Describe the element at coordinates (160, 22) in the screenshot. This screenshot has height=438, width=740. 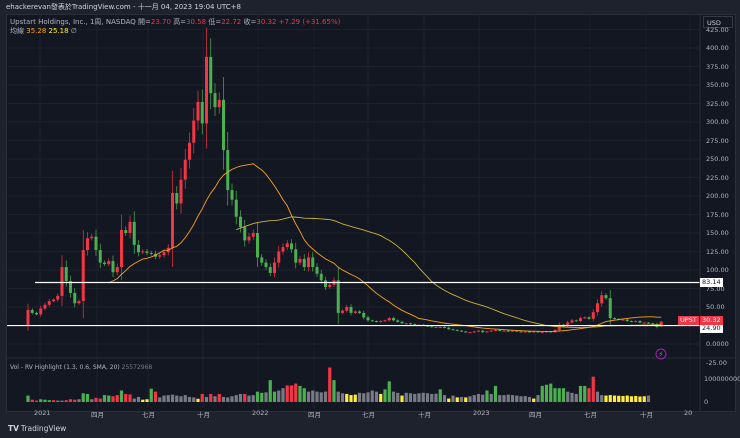
I see `open-value: 23.70` at that location.